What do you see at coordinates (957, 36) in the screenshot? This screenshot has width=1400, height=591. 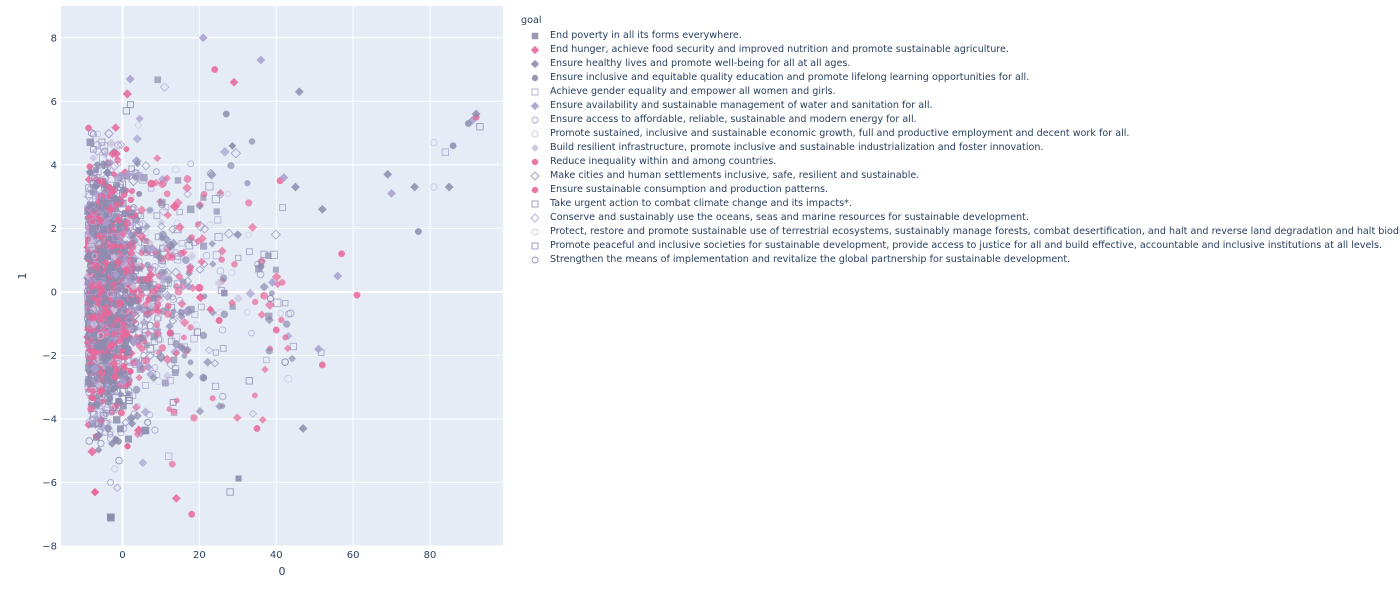 I see `legend-item: End poverty in all its forms everywhere.` at bounding box center [957, 36].